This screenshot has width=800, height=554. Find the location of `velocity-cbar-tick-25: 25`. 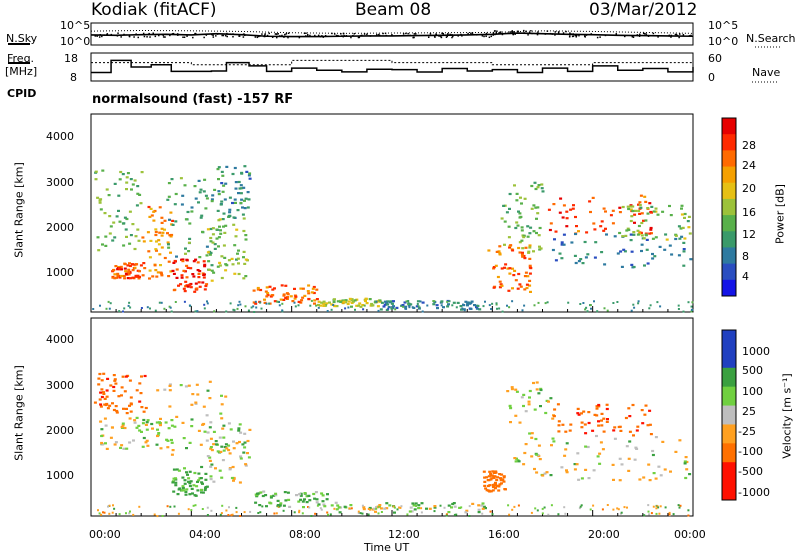

velocity-cbar-tick-25: 25 is located at coordinates (749, 411).